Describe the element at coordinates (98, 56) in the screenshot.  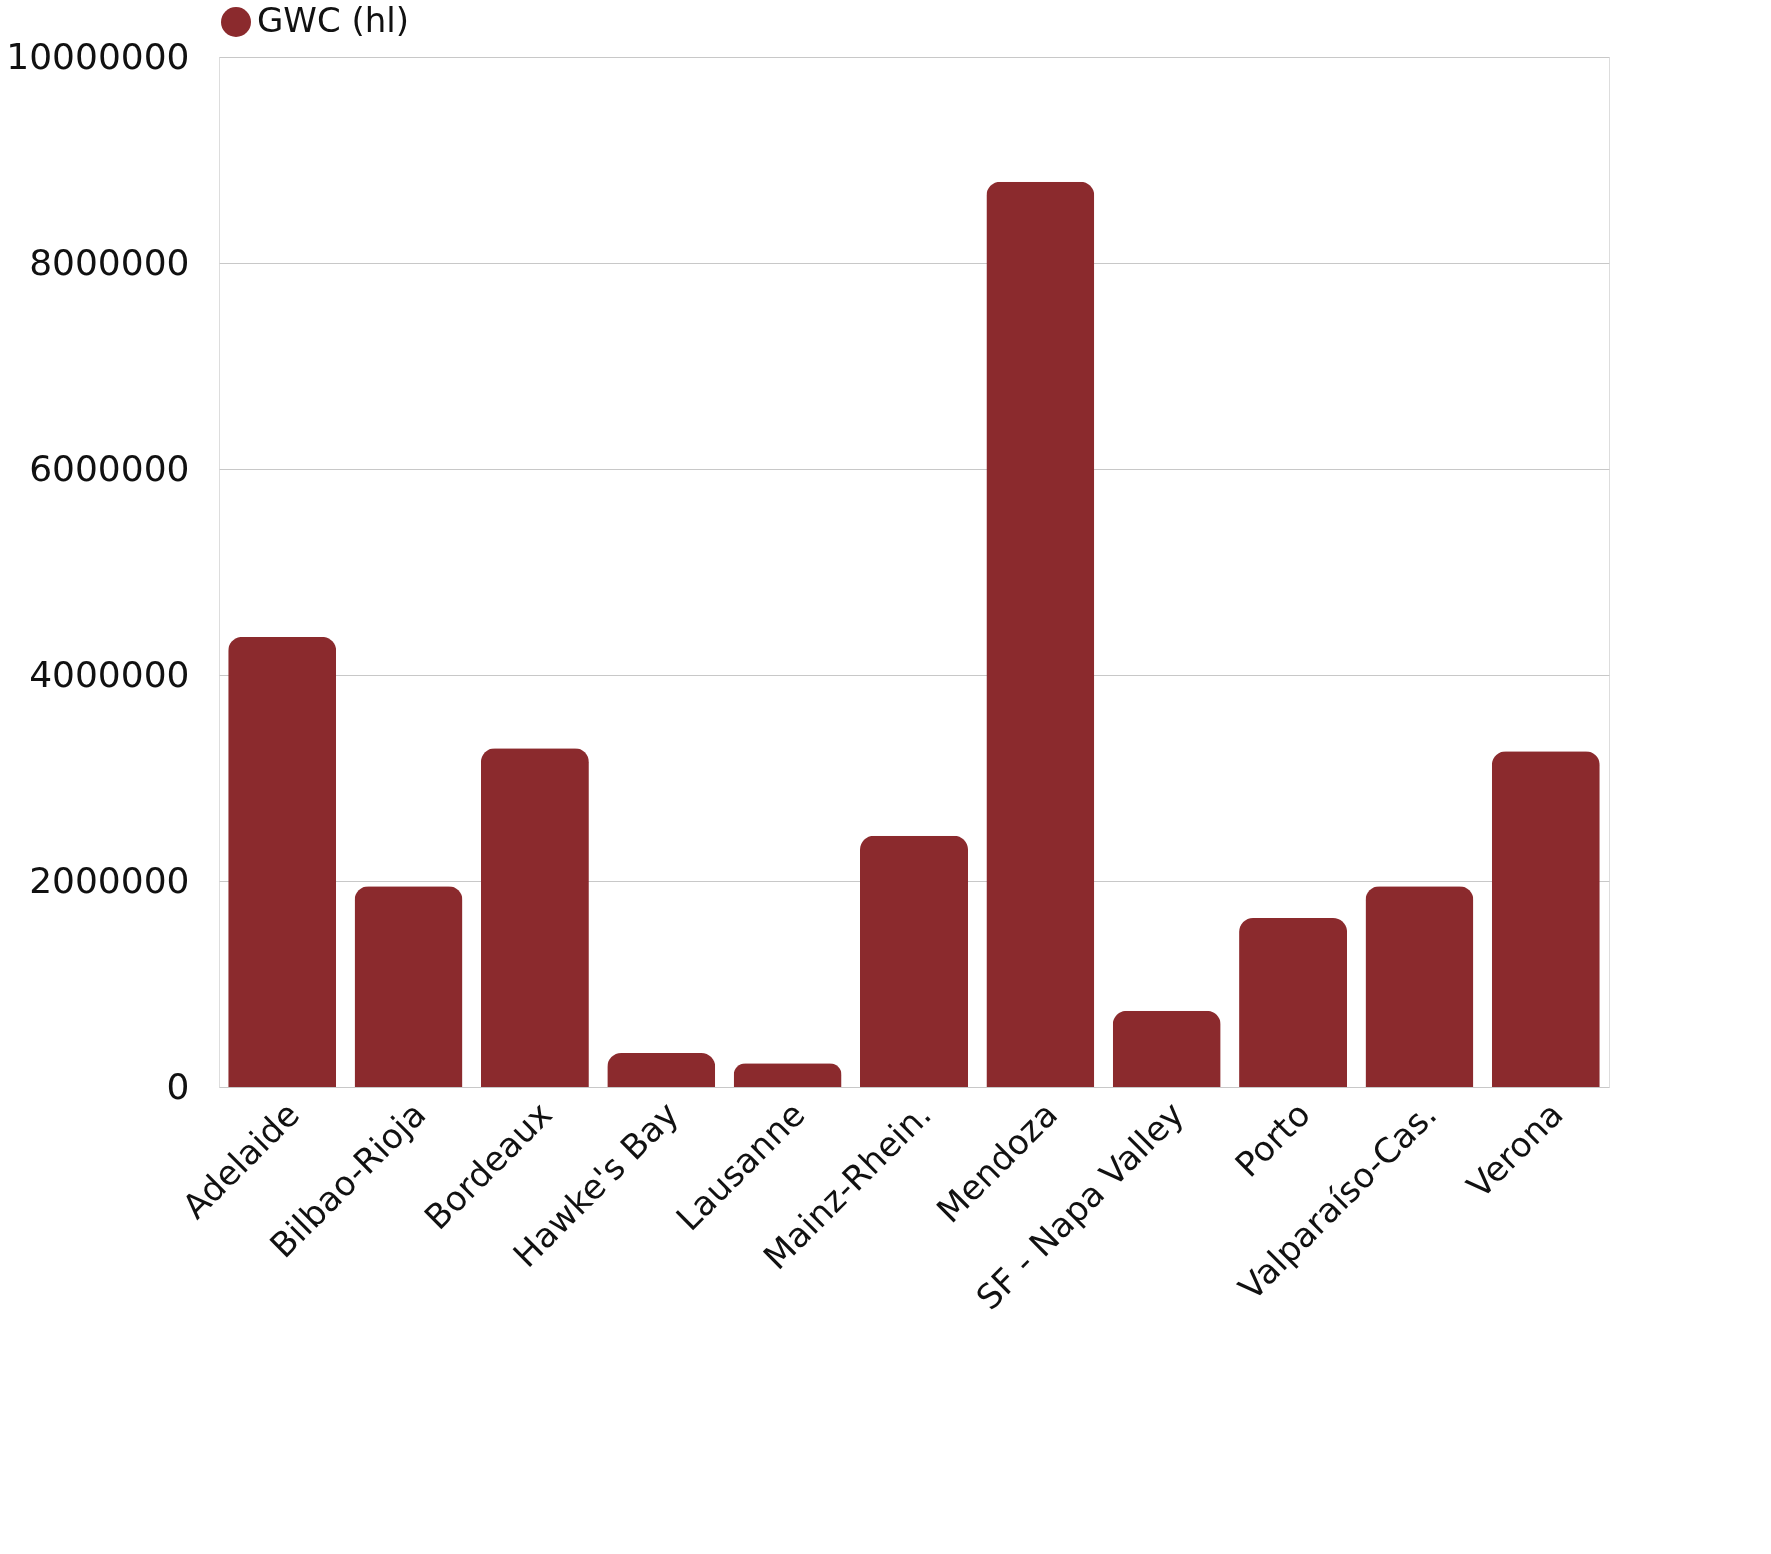
I see `y-tick-label: 10000000` at that location.